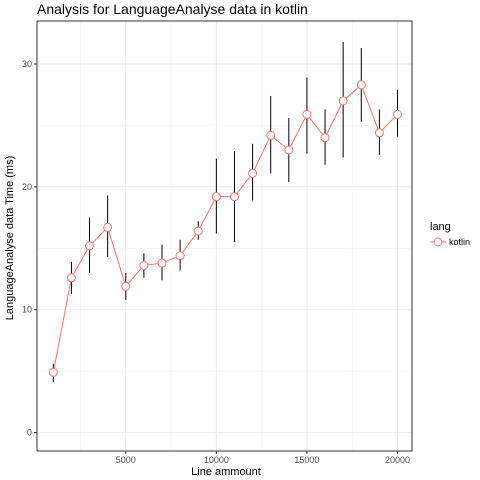 The image size is (480, 480). I want to click on x-tick-label: 5000, so click(126, 460).